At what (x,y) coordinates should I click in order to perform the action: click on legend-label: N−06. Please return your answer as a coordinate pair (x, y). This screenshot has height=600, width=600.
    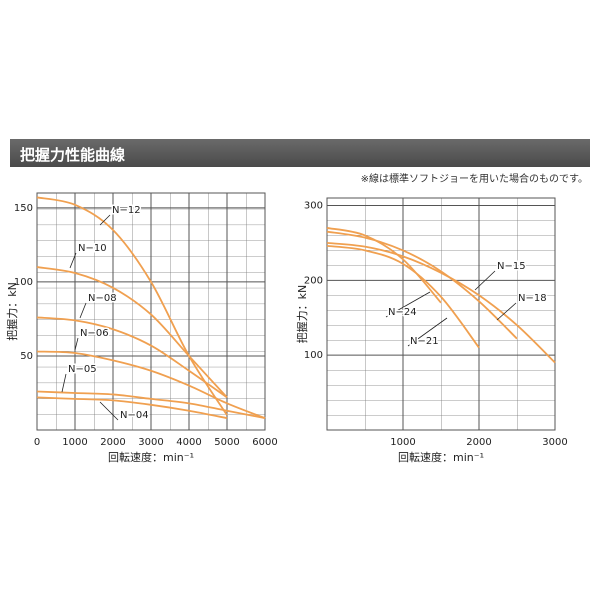
    Looking at the image, I should click on (94, 333).